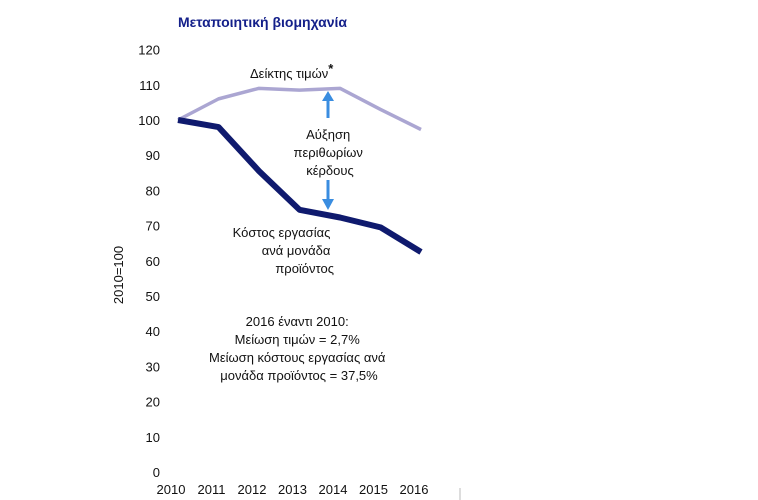 This screenshot has height=500, width=758. Describe the element at coordinates (333, 489) in the screenshot. I see `x-tick-label: 2014` at that location.